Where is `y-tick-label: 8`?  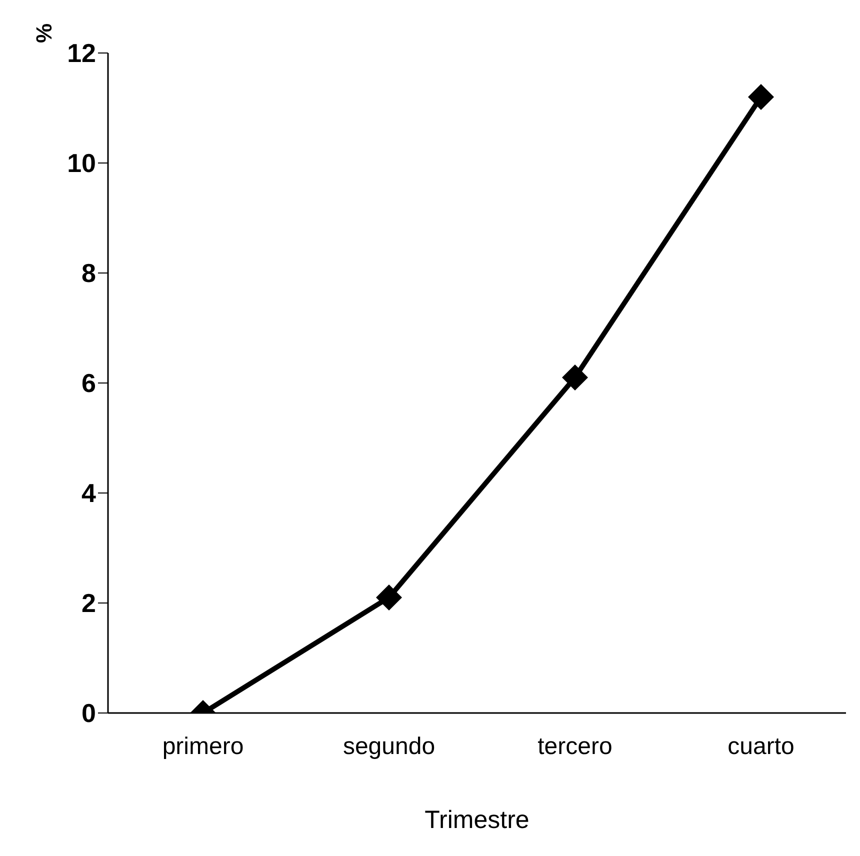
y-tick-label: 8 is located at coordinates (89, 273).